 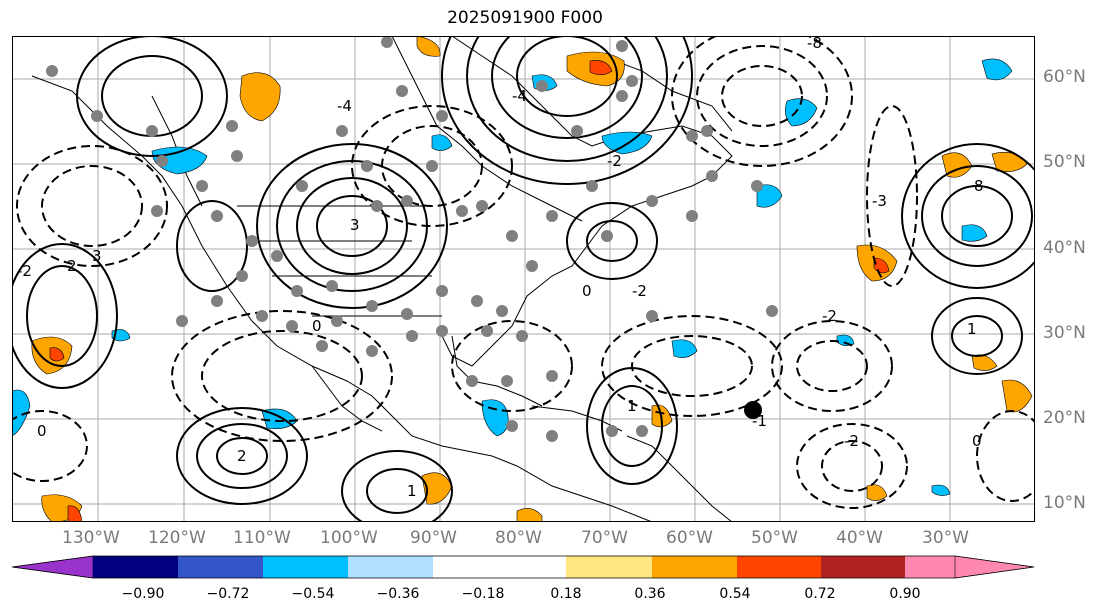 What do you see at coordinates (774, 538) in the screenshot?
I see `lon-label: 50°W` at bounding box center [774, 538].